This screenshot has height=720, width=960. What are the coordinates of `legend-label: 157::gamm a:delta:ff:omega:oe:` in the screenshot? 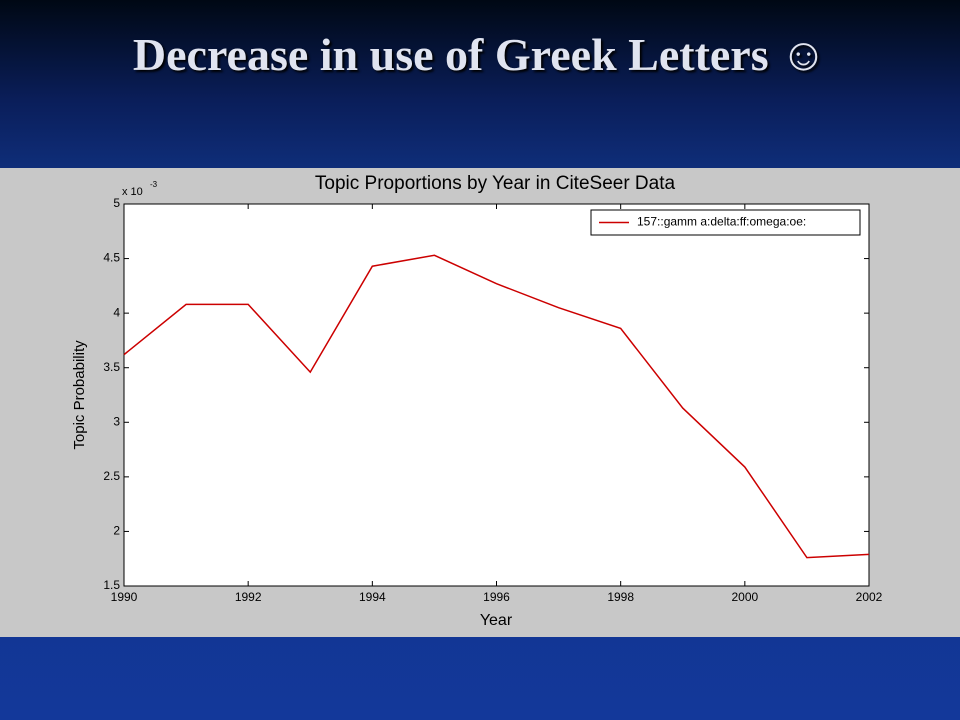 It's located at (721, 222).